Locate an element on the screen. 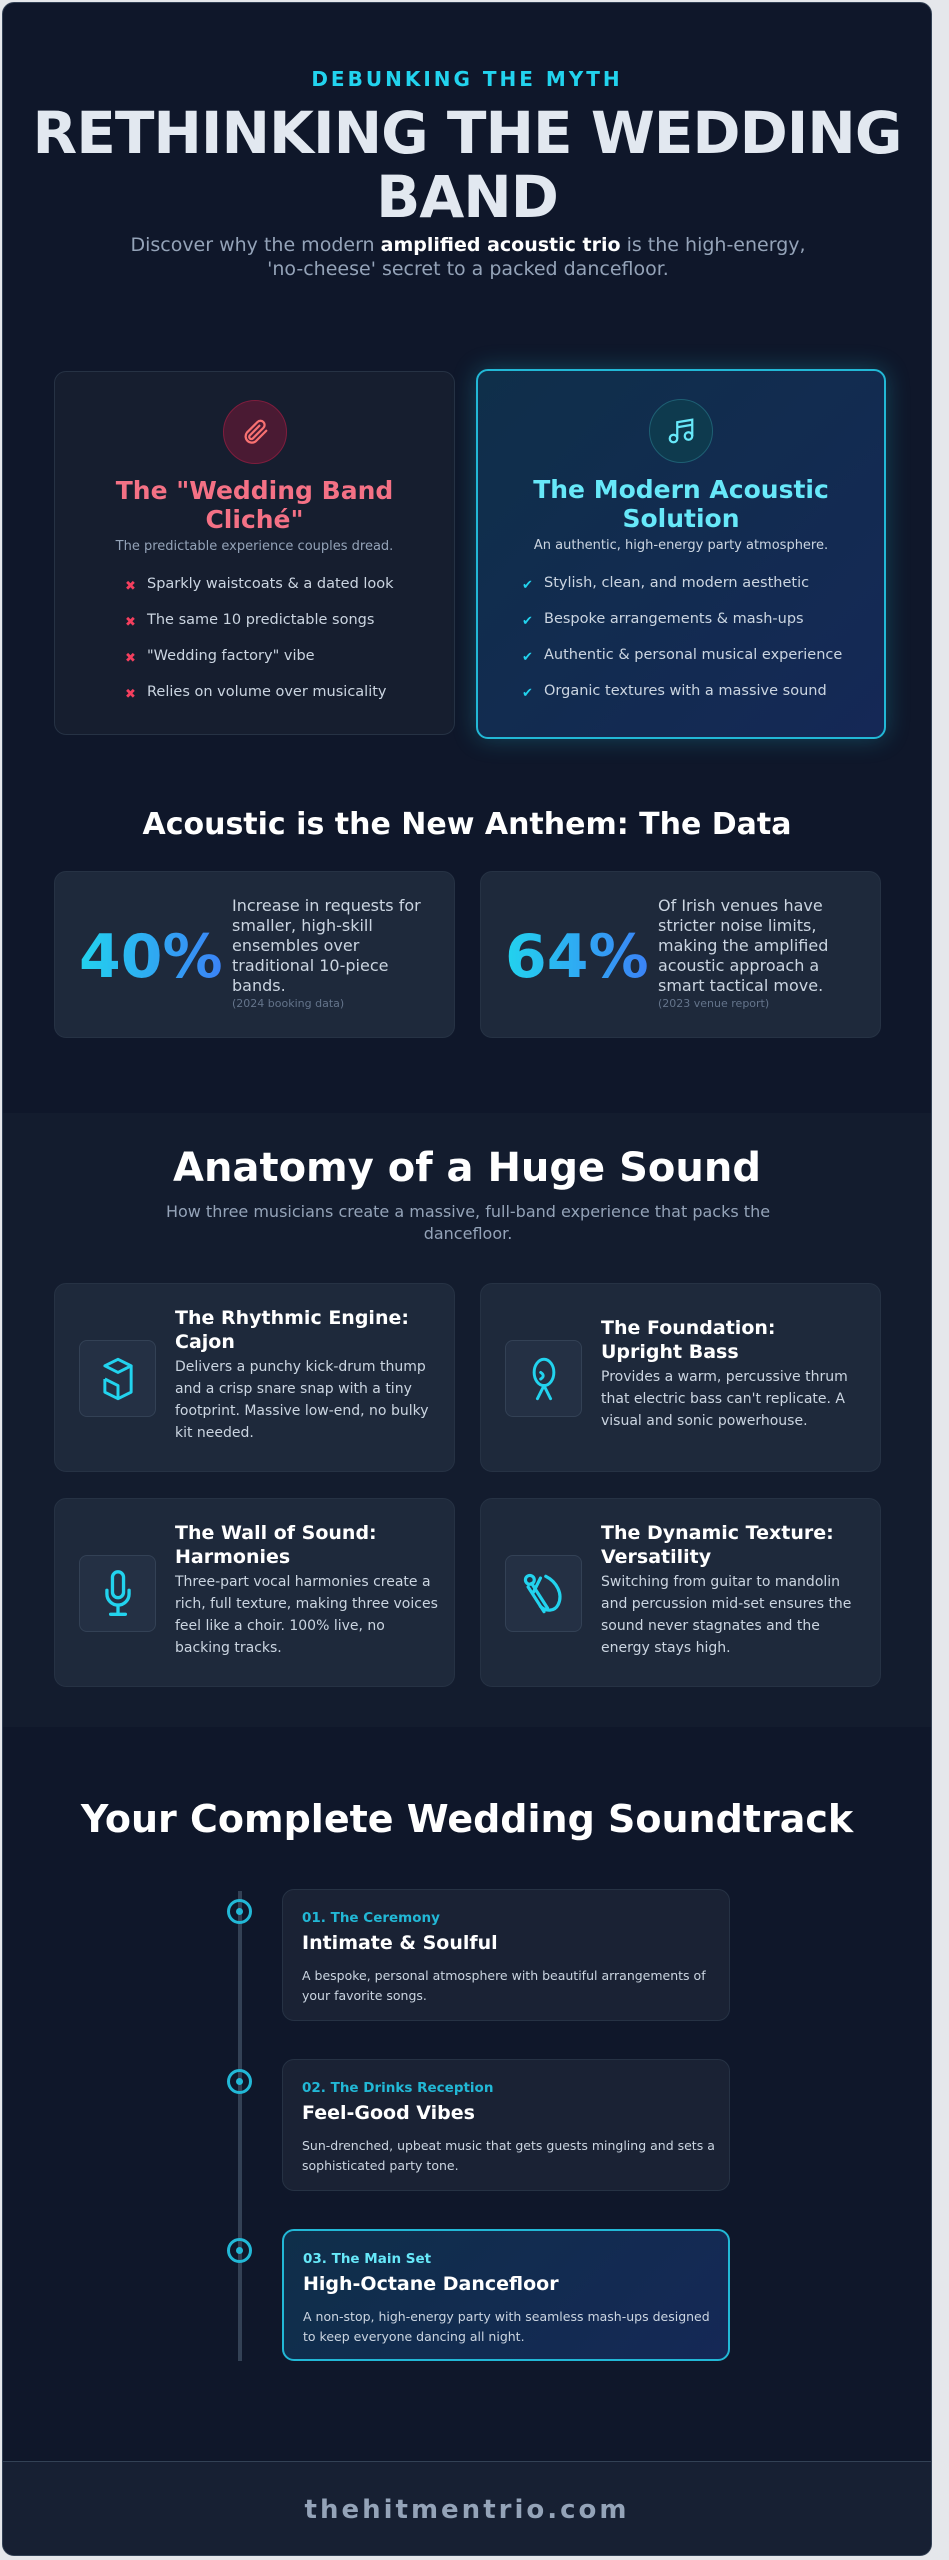  item-text: Relies on volume over musicality is located at coordinates (267, 692).